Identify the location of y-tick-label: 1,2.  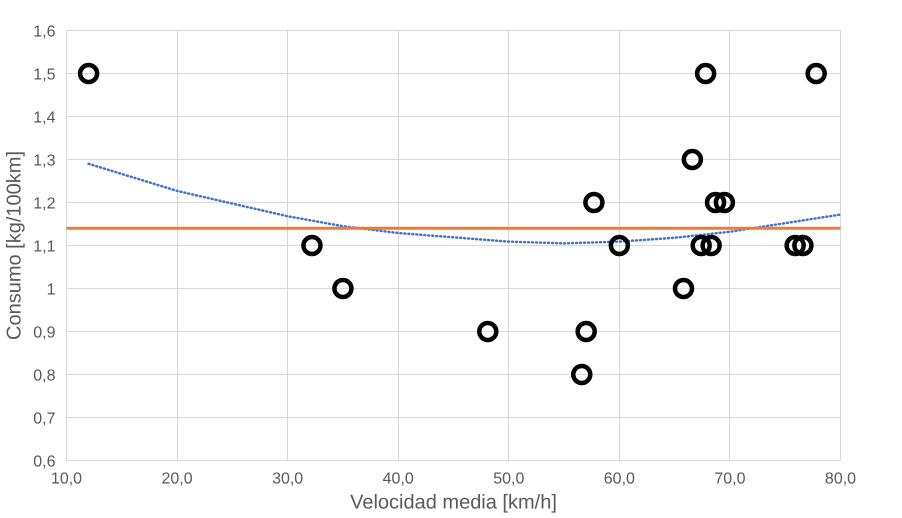
(44, 204).